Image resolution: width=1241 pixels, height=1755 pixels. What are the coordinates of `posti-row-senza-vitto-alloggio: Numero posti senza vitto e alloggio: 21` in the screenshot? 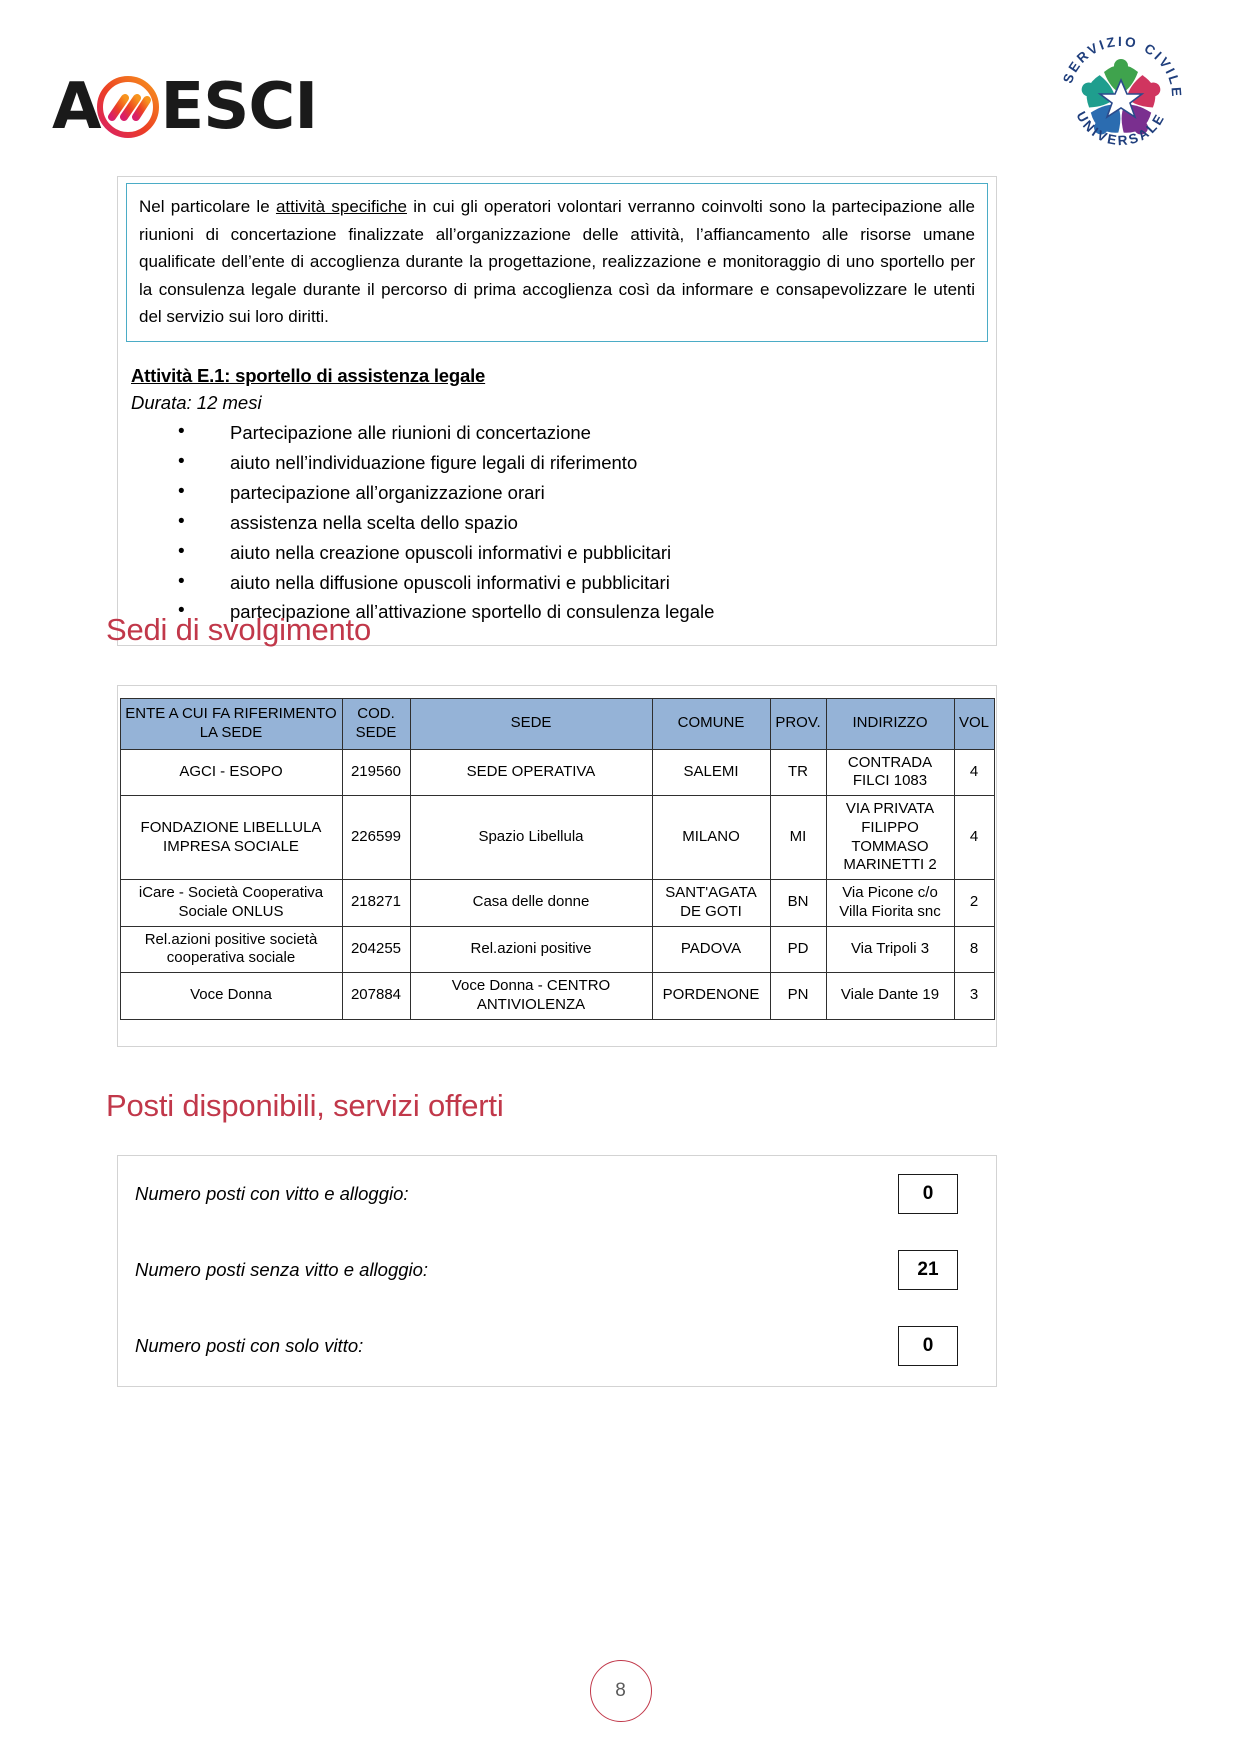 It's located at (557, 1270).